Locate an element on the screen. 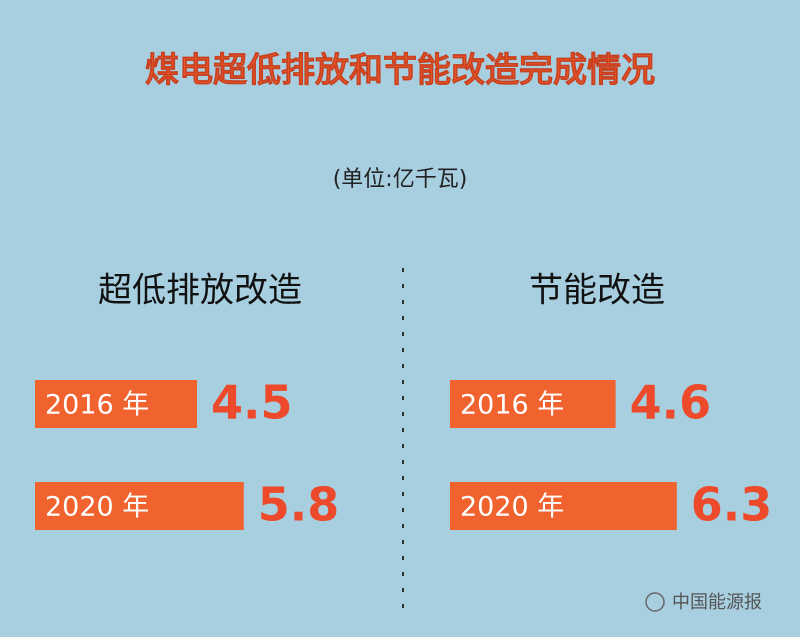 Image resolution: width=800 pixels, height=637 pixels. value-label: 6.3 is located at coordinates (732, 505).